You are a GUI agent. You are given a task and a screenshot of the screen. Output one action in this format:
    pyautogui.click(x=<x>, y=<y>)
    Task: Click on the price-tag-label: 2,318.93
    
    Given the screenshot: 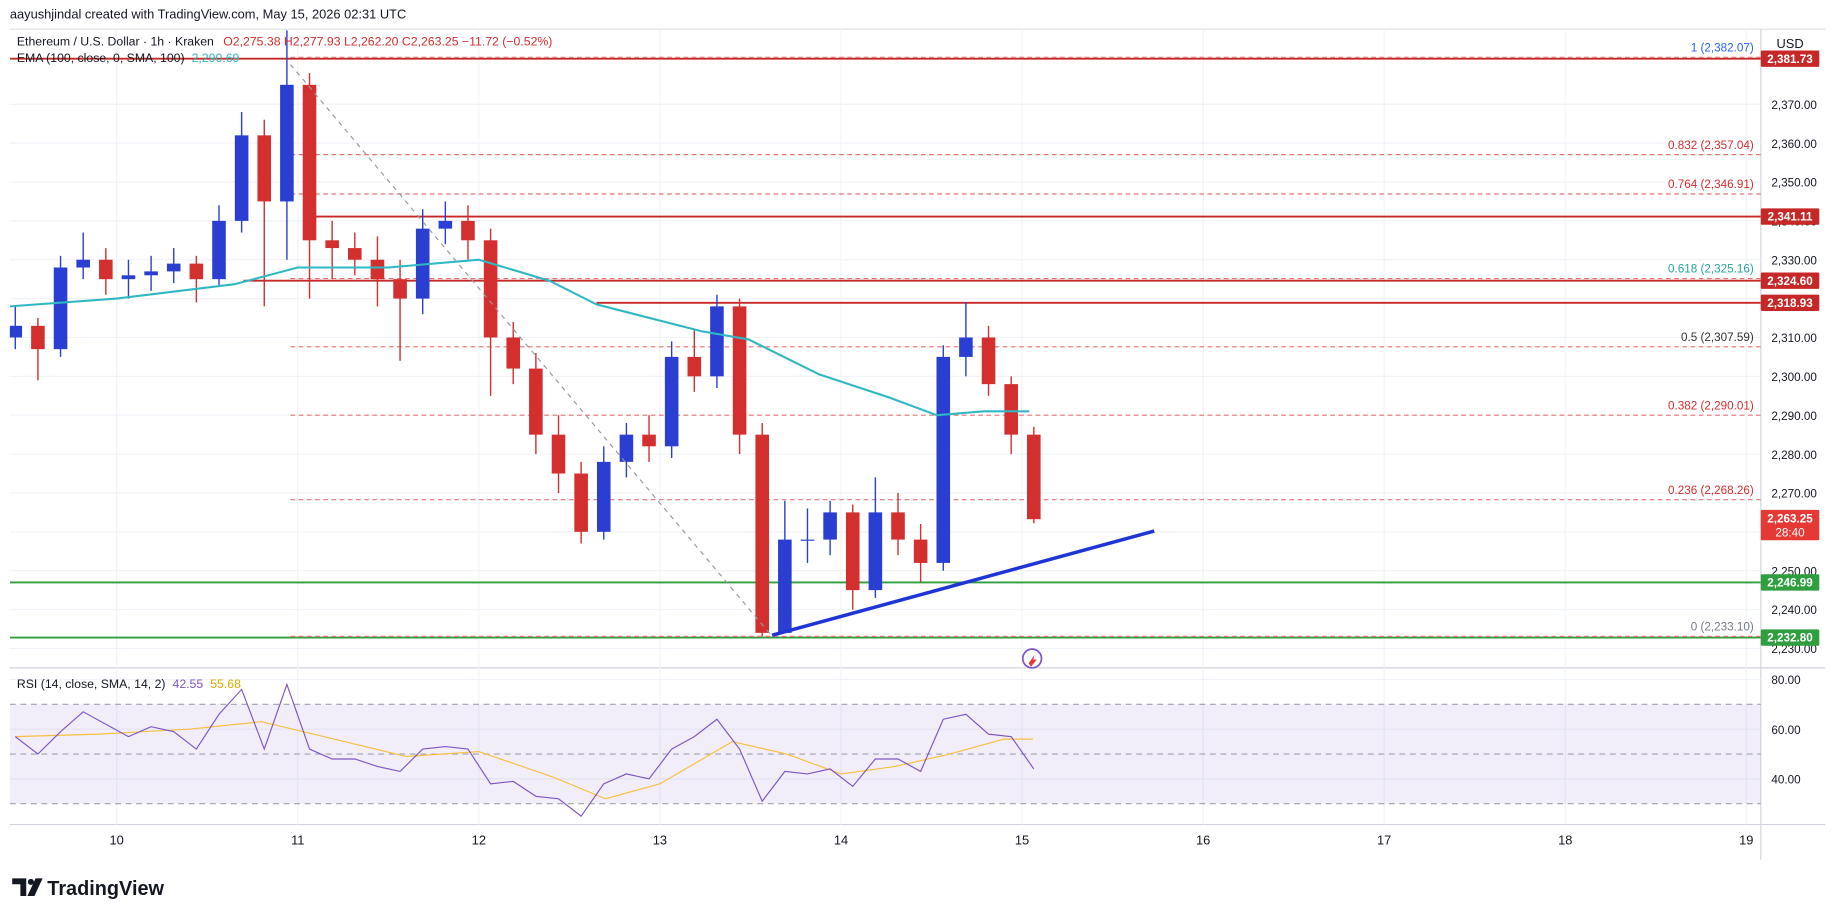 What is the action you would take?
    pyautogui.click(x=1790, y=303)
    